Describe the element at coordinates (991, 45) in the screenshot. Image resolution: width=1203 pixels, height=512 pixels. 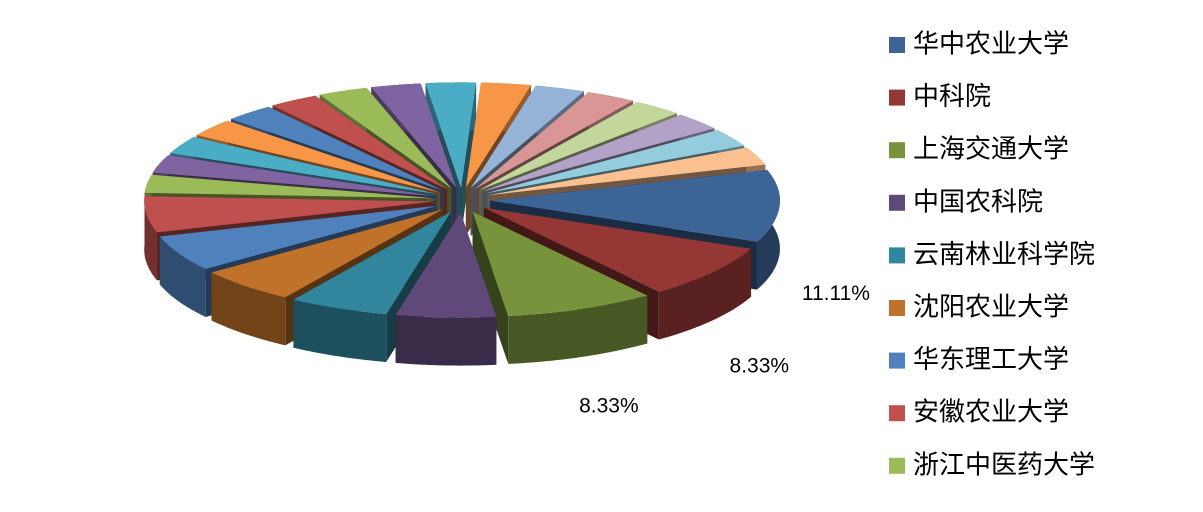
I see `legend-label: 华中农业大学` at that location.